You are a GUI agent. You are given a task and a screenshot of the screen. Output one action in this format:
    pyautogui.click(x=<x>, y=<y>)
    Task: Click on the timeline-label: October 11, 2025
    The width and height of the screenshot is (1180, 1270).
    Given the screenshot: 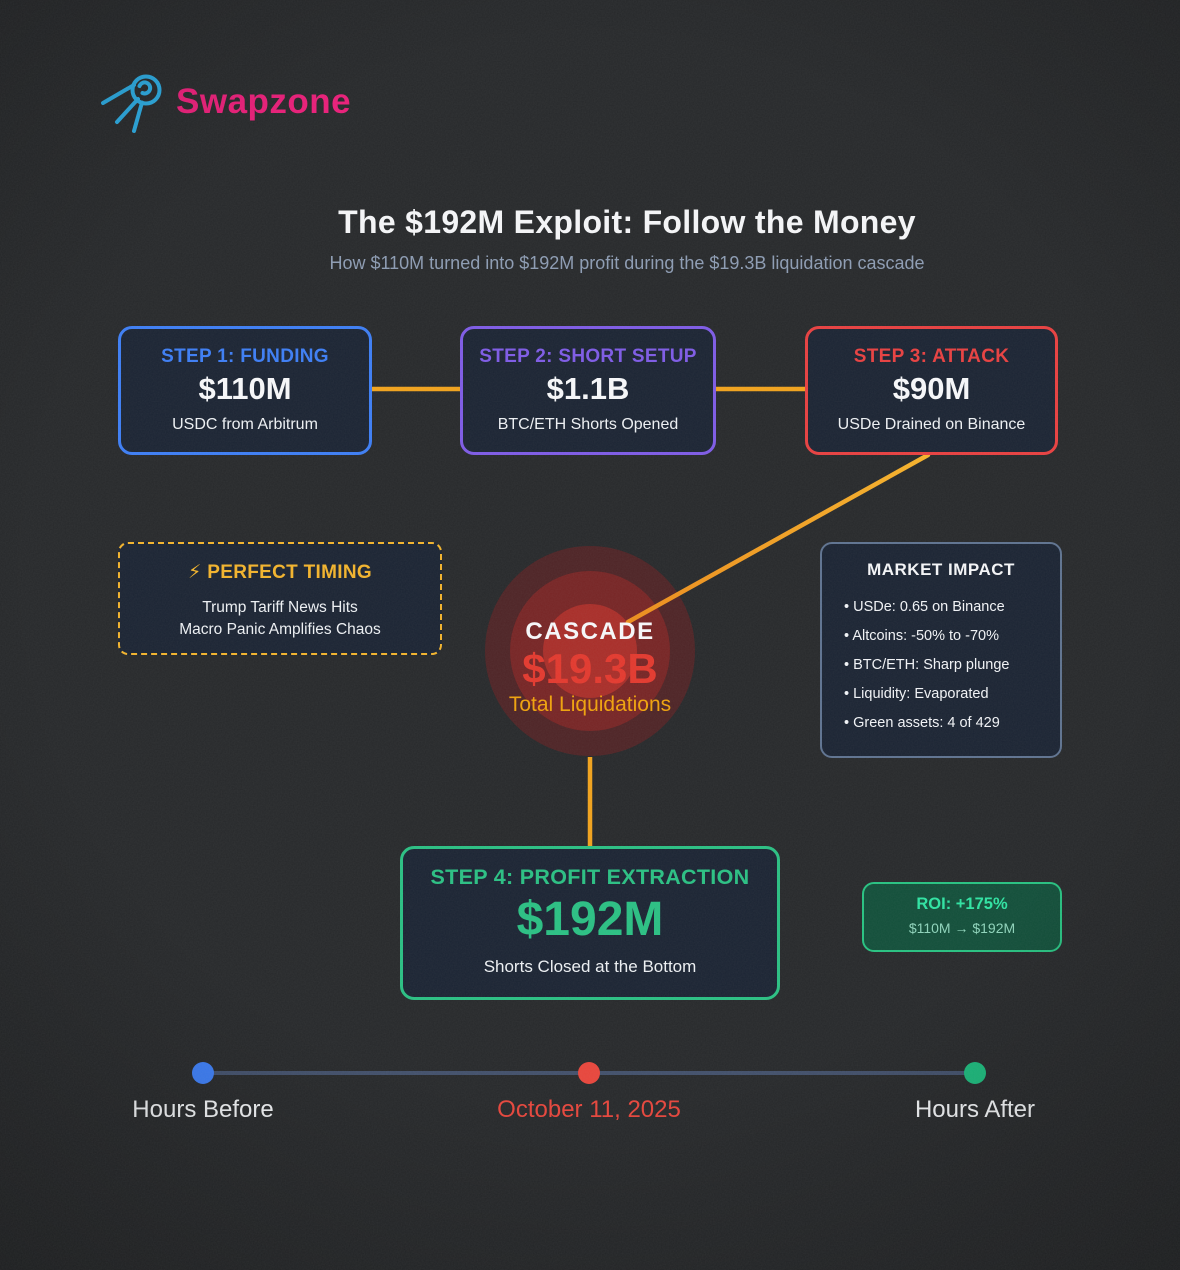 What is the action you would take?
    pyautogui.click(x=589, y=1109)
    